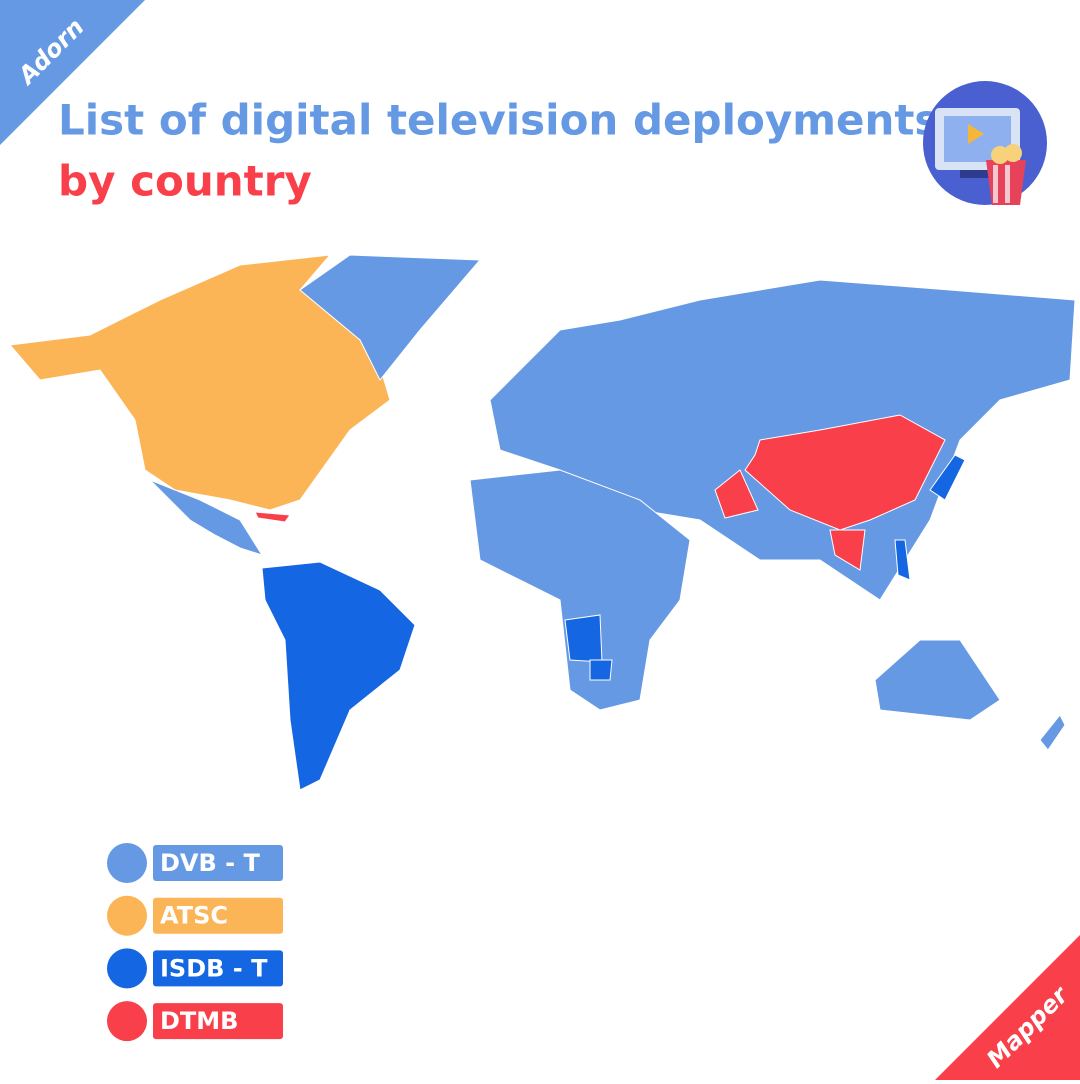  I want to click on region-south-america, so click(338, 676).